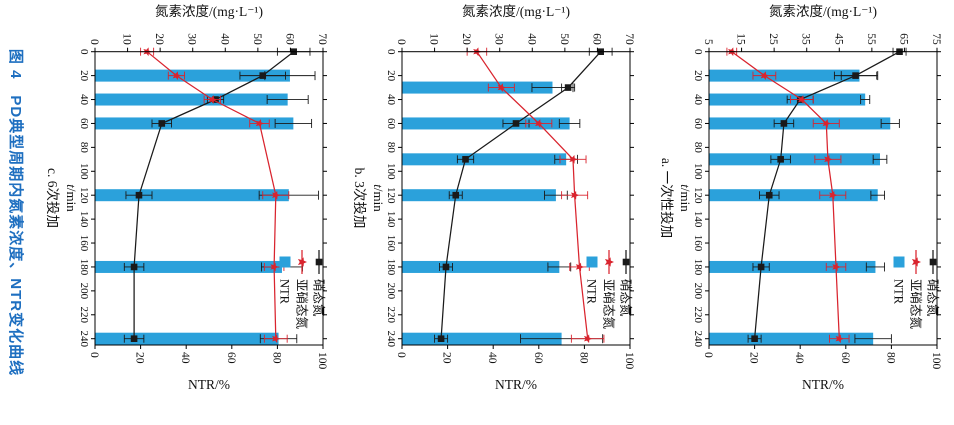 This screenshot has height=425, width=954. Describe the element at coordinates (71, 198) in the screenshot. I see `time-axis-title: t/min` at that location.